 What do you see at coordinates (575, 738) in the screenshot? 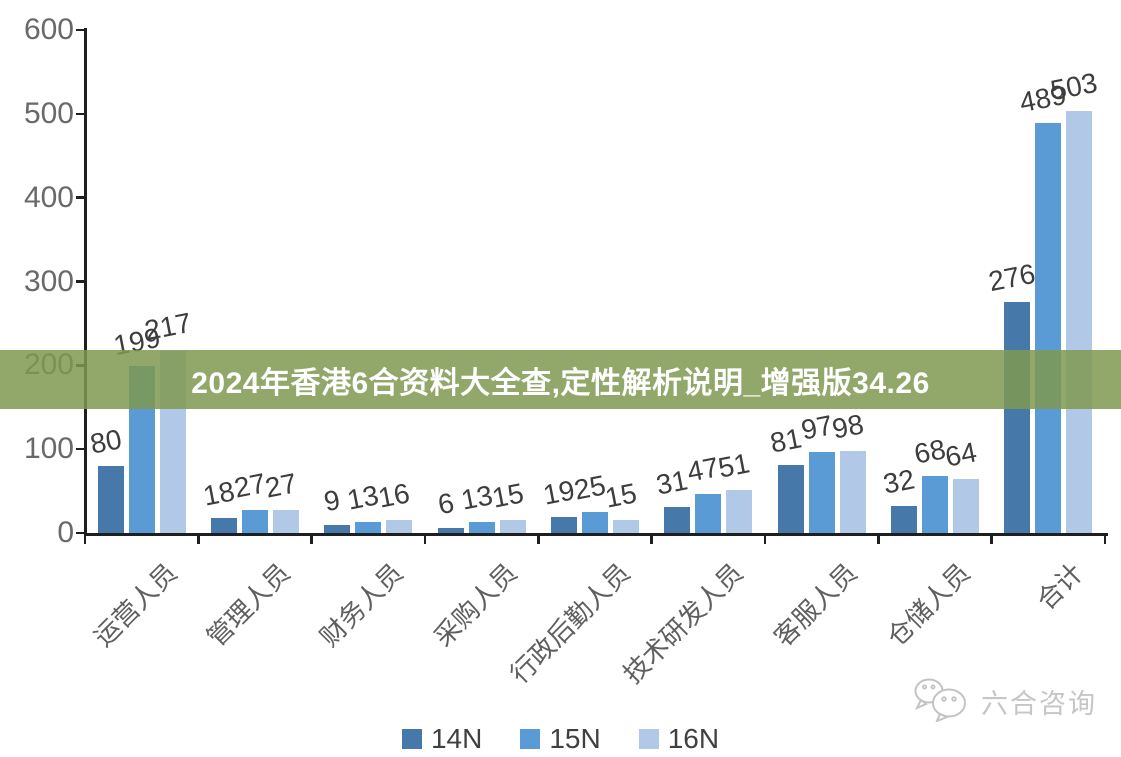
I see `legend-label: 15N` at bounding box center [575, 738].